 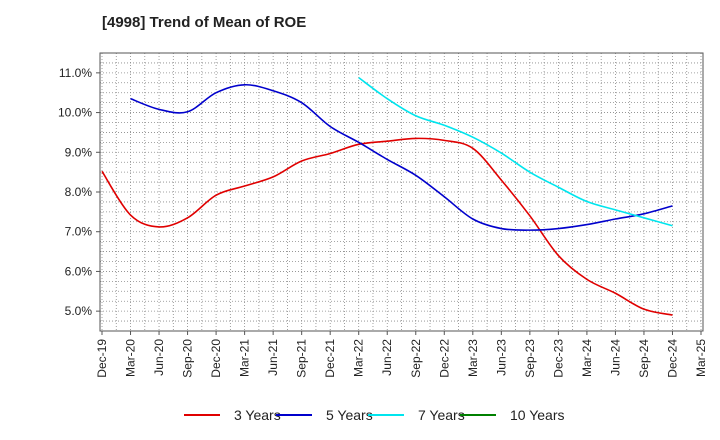 What do you see at coordinates (587, 358) in the screenshot?
I see `x-tick-label: Mar-24` at bounding box center [587, 358].